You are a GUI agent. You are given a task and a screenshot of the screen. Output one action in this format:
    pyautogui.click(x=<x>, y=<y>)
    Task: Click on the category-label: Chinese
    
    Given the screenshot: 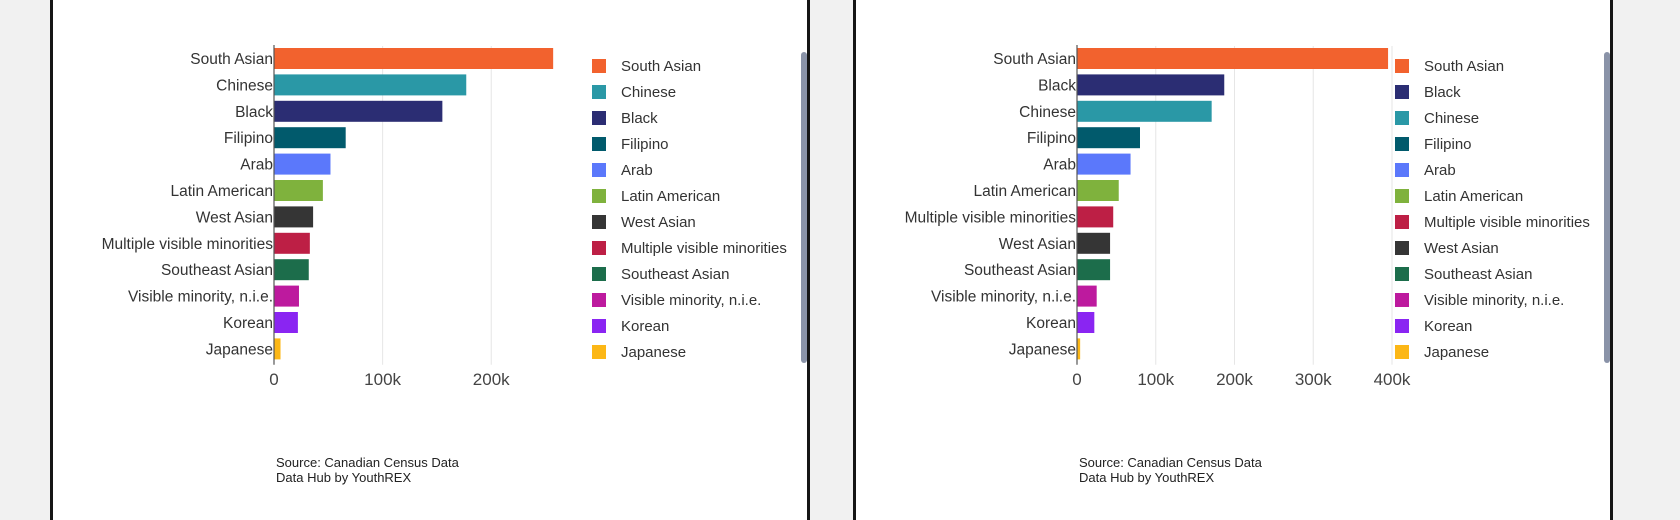 What is the action you would take?
    pyautogui.click(x=1047, y=112)
    